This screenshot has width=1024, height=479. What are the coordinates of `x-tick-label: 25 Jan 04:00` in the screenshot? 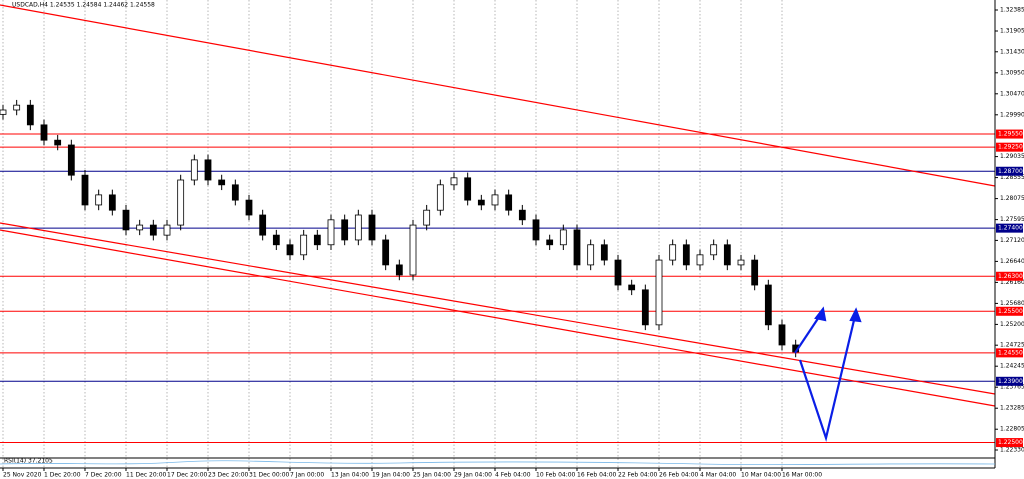 It's located at (432, 475).